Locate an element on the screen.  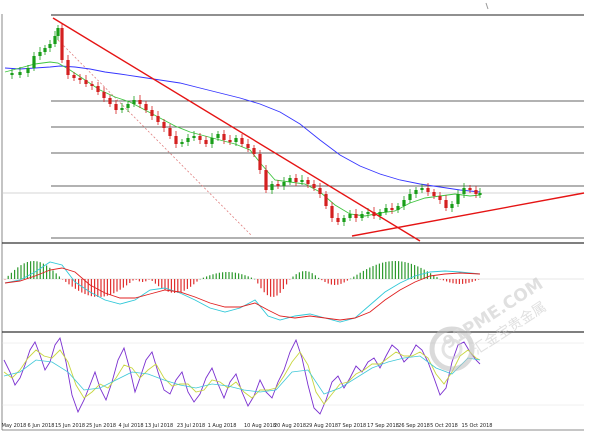
watermark: 91PME.COM 汇金宝贵金属 is located at coordinates (489, 323).